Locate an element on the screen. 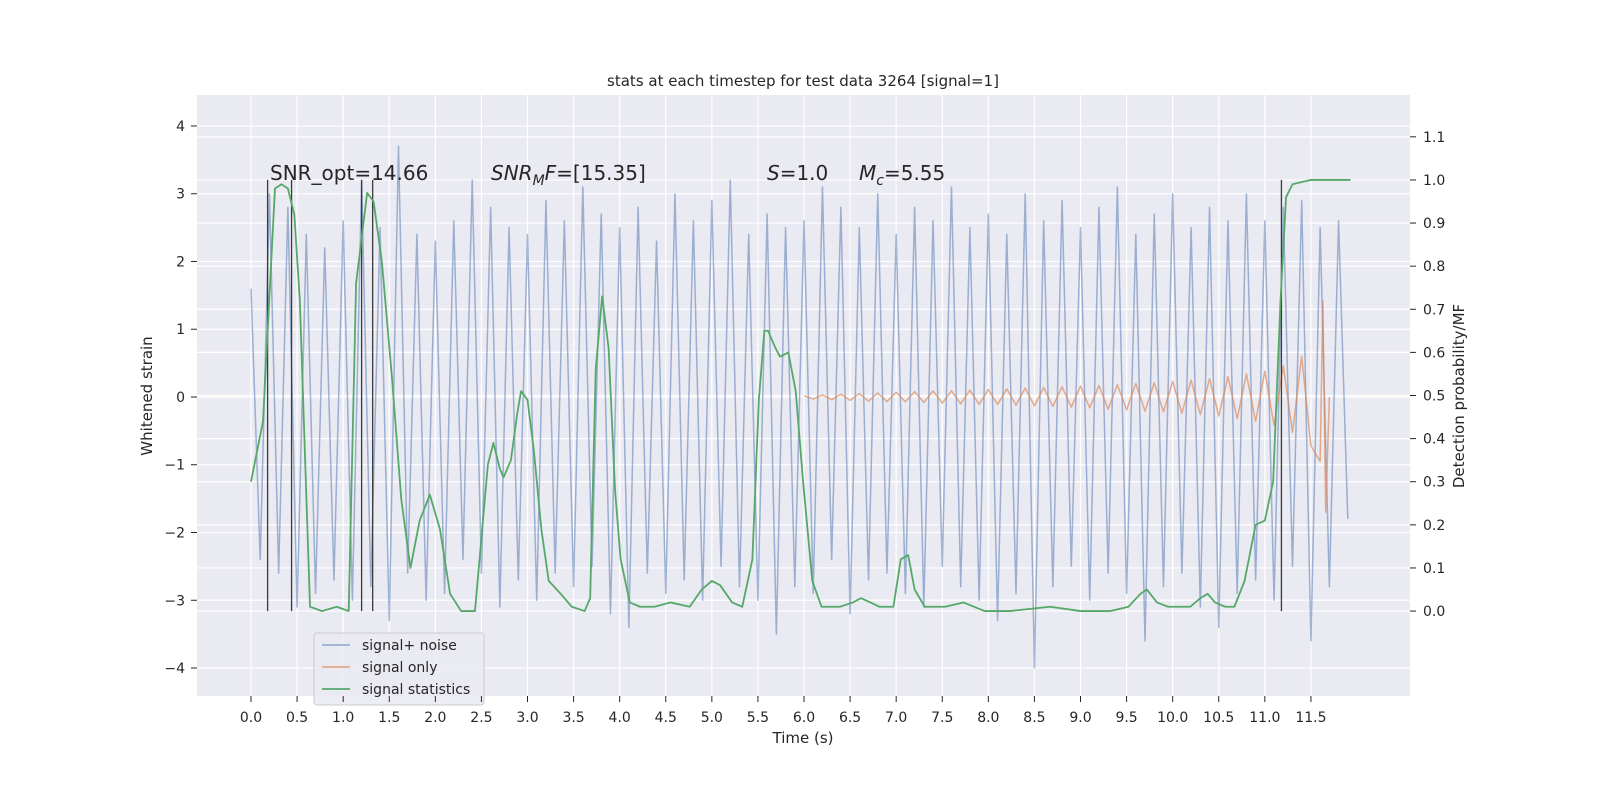 This screenshot has width=1600, height=804. x-tick-label: 7.0 is located at coordinates (896, 718).